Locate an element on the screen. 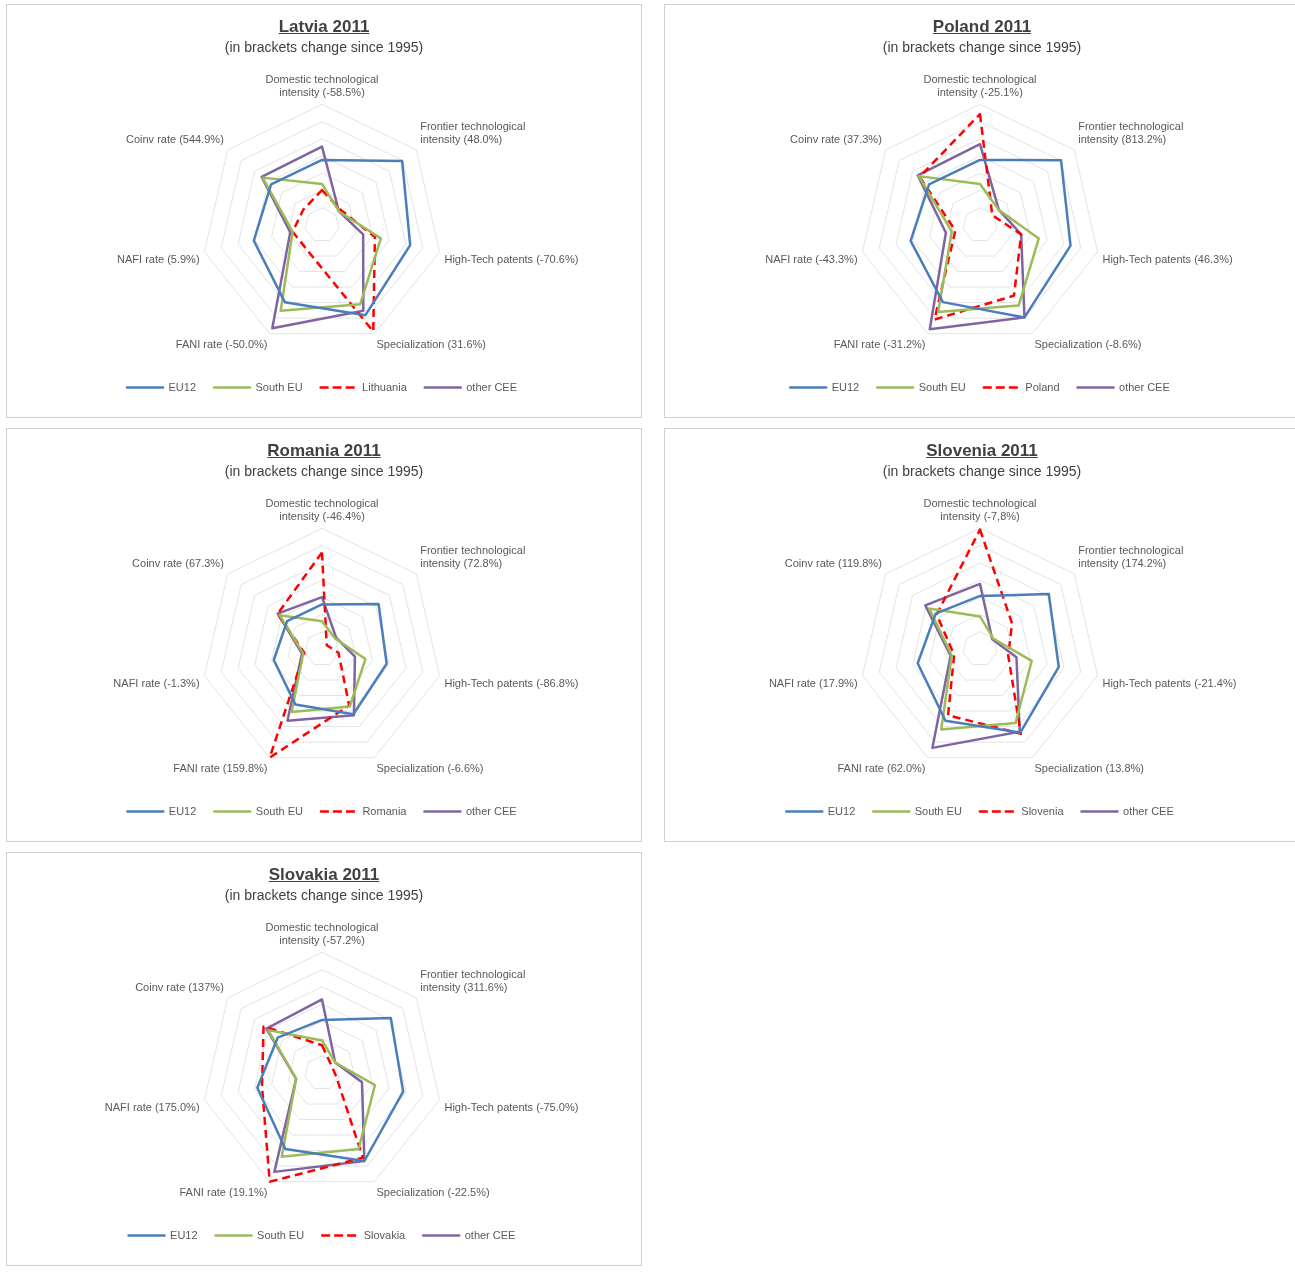 This screenshot has height=1284, width=1295. spoke-label: High-Tech patents (-75.0%) is located at coordinates (511, 1106).